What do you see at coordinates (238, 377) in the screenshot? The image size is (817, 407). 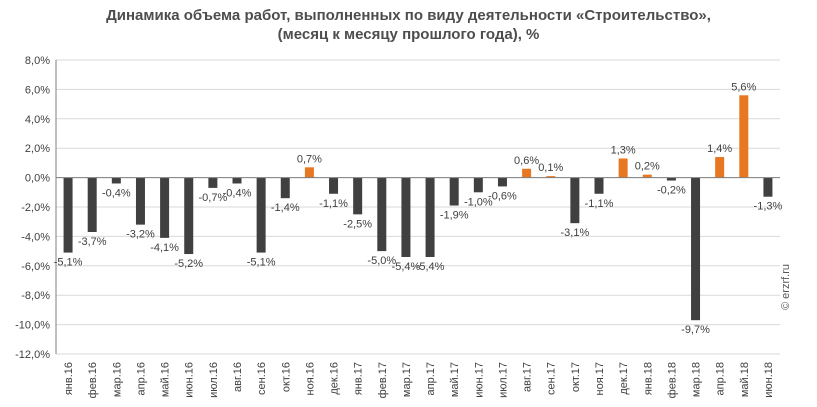 I see `x-tick-label: авг.16` at bounding box center [238, 377].